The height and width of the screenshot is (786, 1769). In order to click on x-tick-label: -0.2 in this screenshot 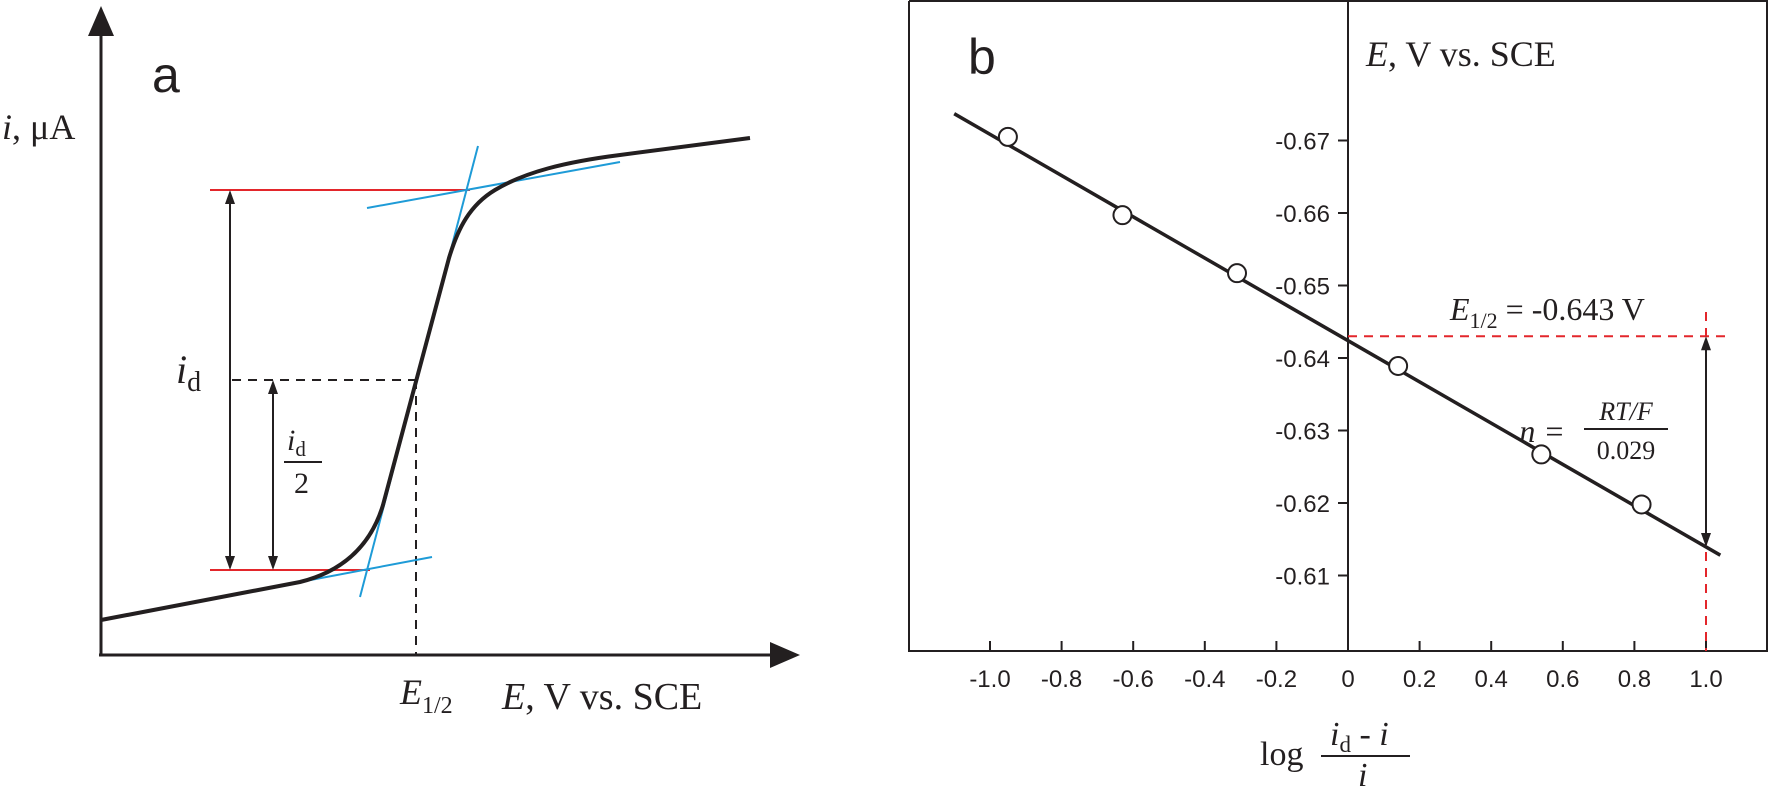, I will do `click(1276, 679)`.